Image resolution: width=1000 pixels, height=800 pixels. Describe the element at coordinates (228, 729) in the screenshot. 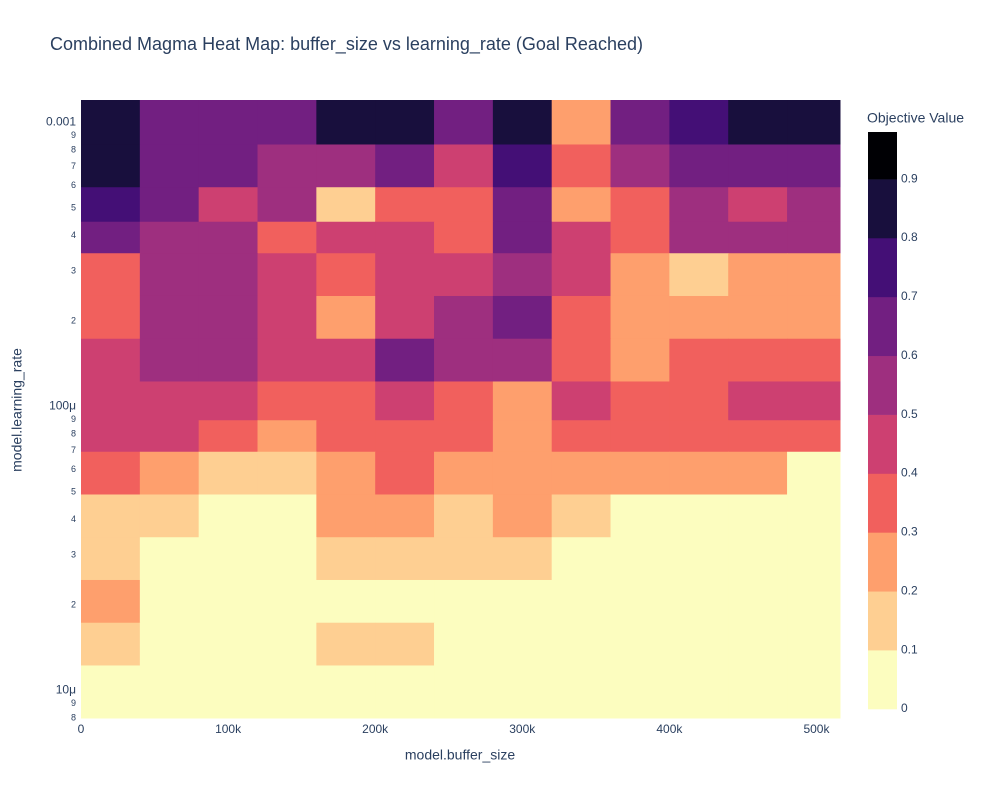

I see `x-tick-label: 100k` at that location.